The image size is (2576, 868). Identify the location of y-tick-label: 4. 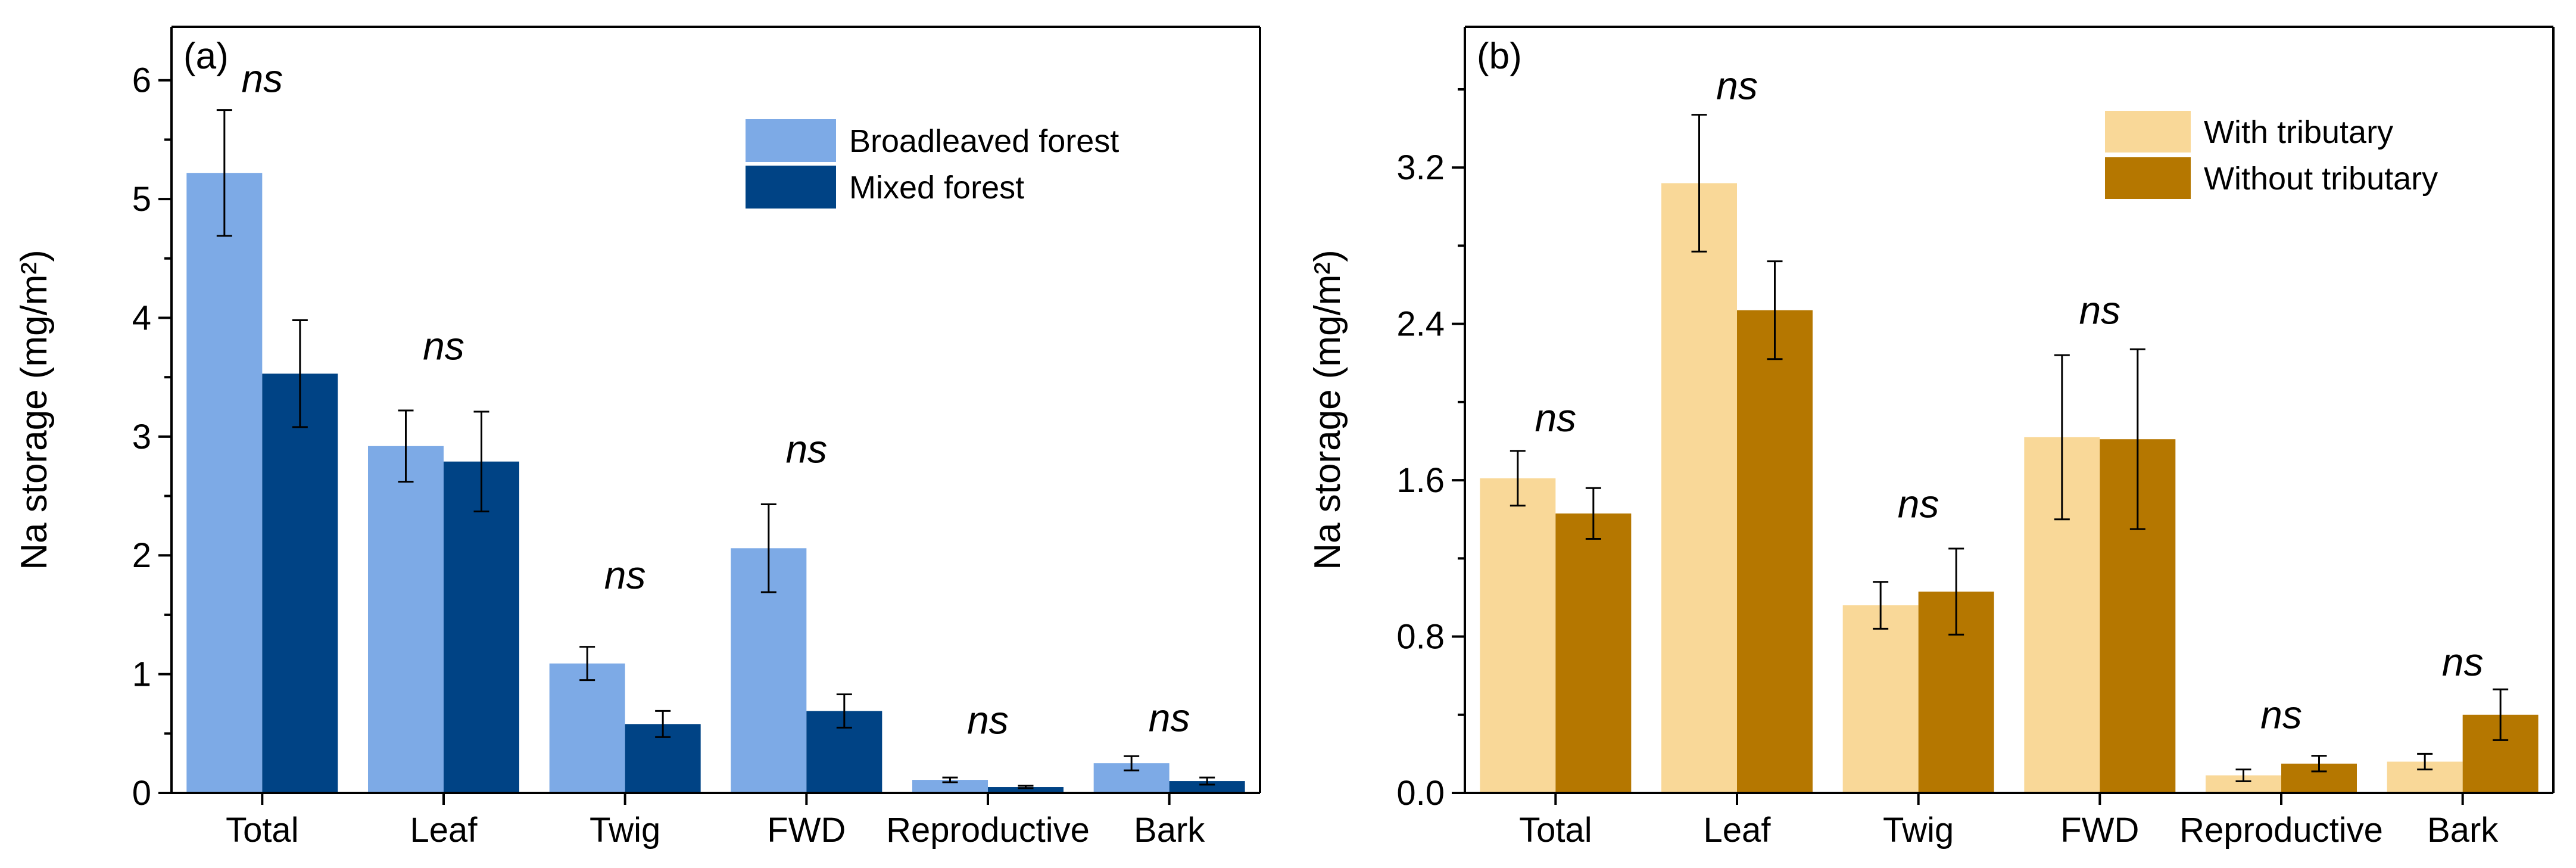
(141, 317).